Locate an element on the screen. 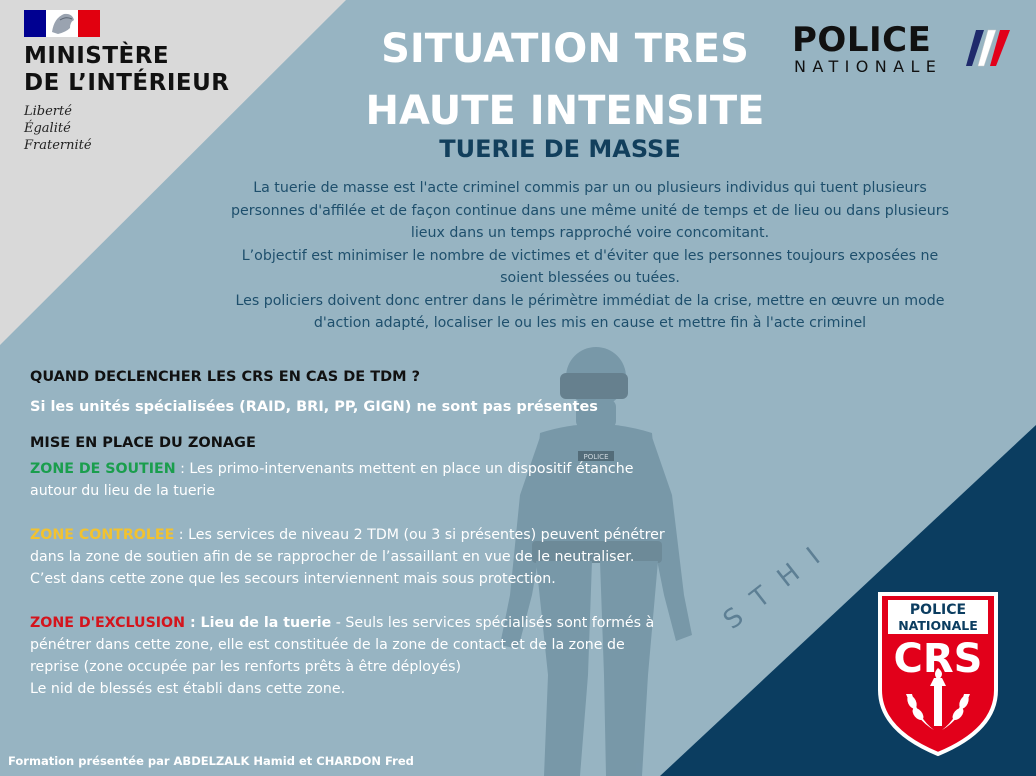 The width and height of the screenshot is (1036, 776). tricolor-stripes-icon is located at coordinates (988, 48).